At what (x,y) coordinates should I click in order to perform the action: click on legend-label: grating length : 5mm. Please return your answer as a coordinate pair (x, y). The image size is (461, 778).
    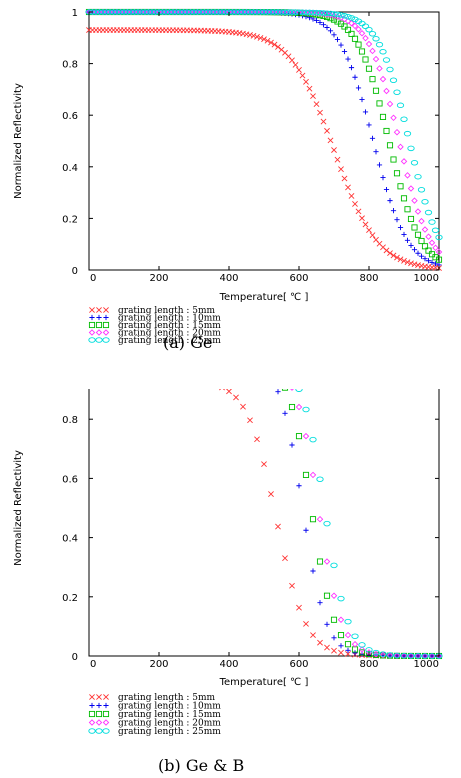
    Looking at the image, I should click on (167, 698).